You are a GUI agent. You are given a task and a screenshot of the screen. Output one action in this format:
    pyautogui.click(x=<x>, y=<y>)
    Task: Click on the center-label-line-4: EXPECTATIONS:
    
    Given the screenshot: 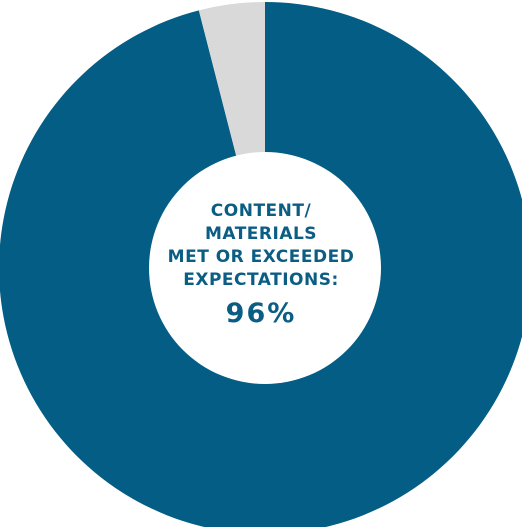 What is the action you would take?
    pyautogui.click(x=261, y=280)
    